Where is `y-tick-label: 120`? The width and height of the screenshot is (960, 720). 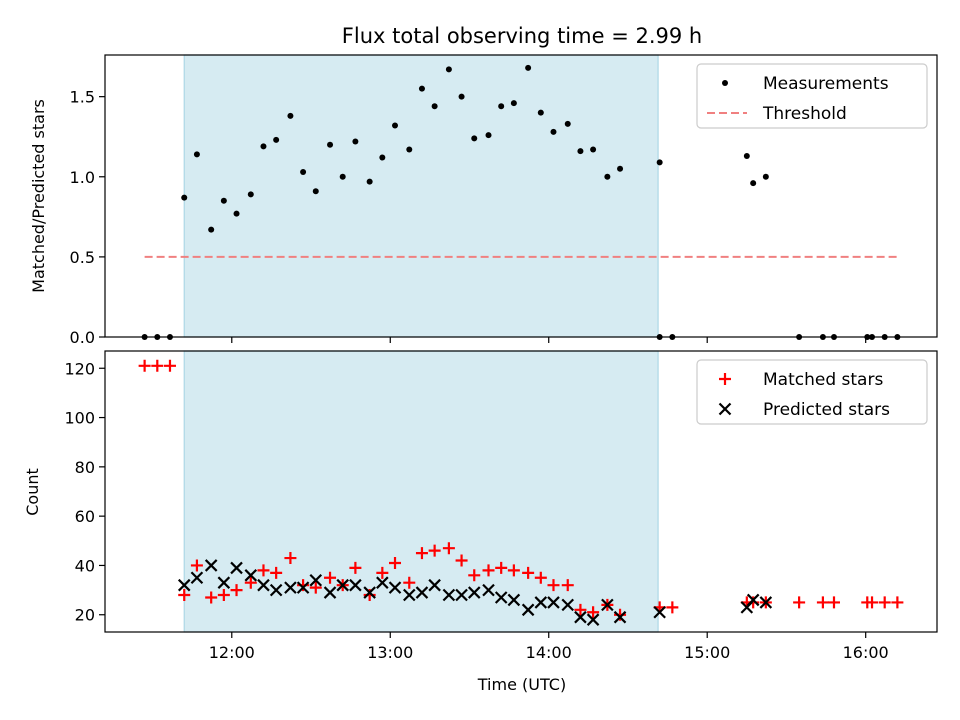
y-tick-label: 120 is located at coordinates (79, 368).